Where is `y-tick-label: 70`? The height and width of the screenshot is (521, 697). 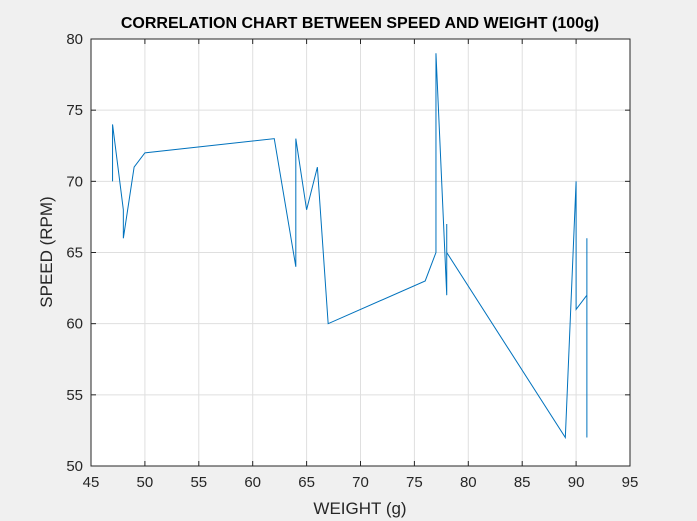
y-tick-label: 70 is located at coordinates (74, 181).